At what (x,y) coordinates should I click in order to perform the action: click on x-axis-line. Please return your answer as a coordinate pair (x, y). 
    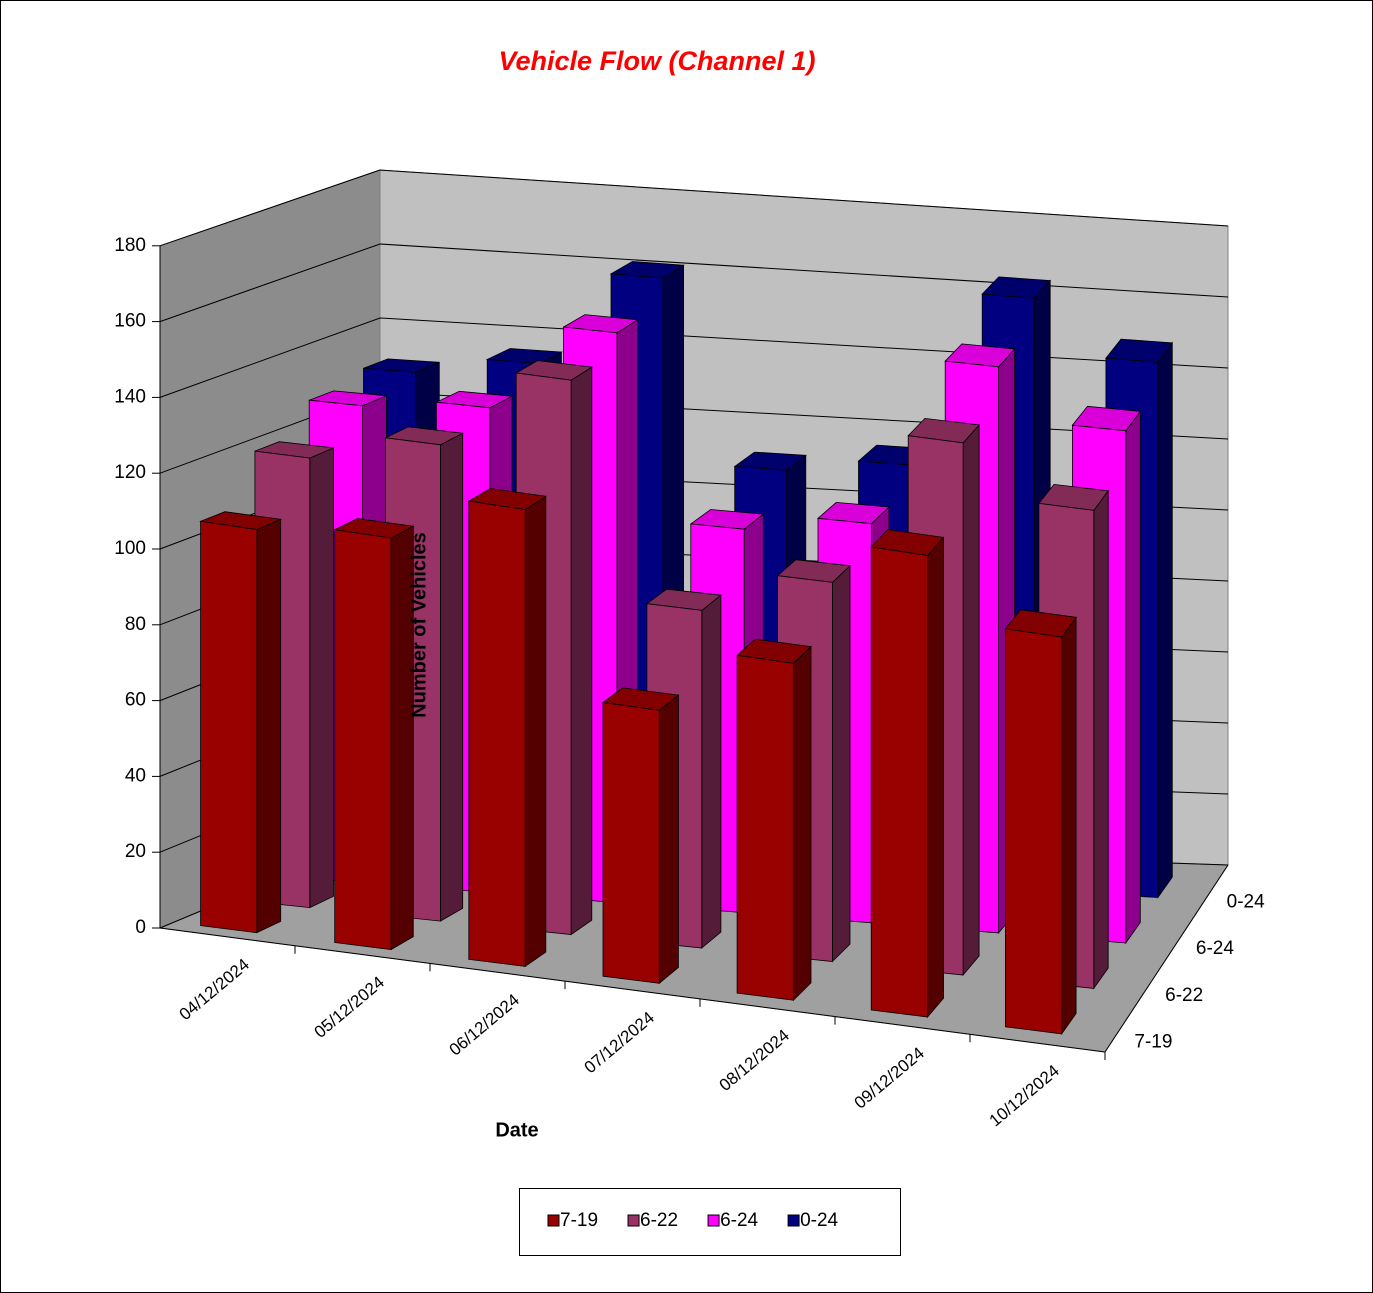
    Looking at the image, I should click on (632, 990).